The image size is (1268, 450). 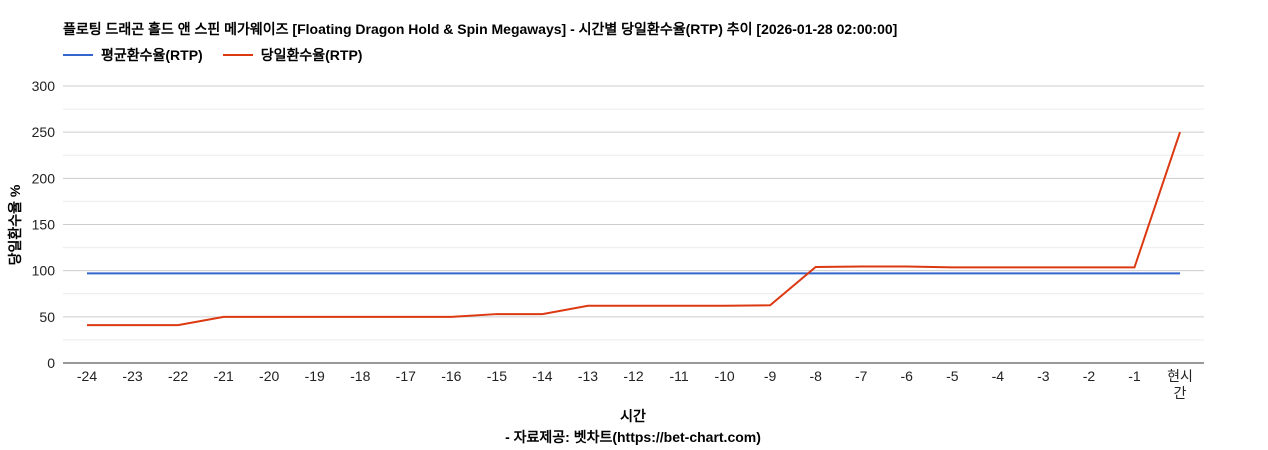 What do you see at coordinates (497, 376) in the screenshot?
I see `x-tick-label: -15` at bounding box center [497, 376].